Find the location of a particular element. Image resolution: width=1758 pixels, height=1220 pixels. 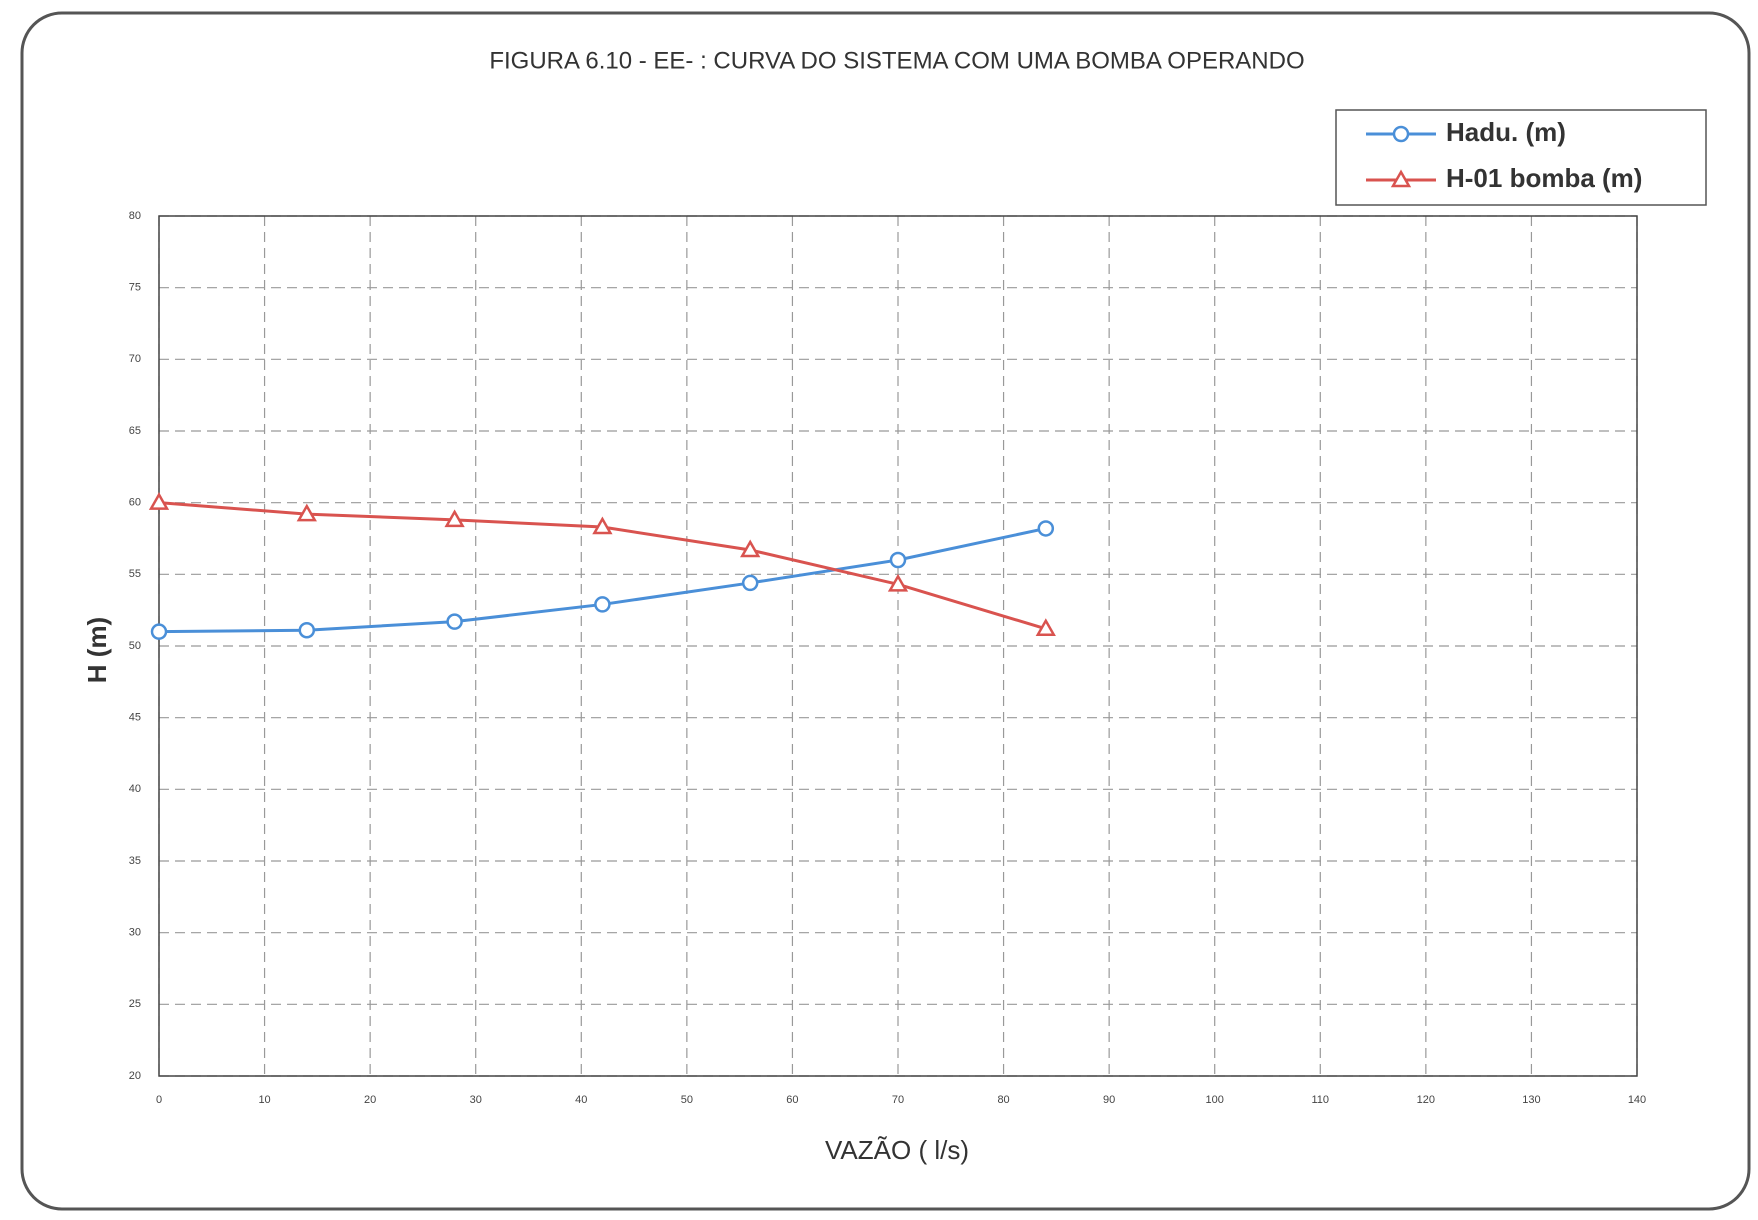

x-tick-label: 120 is located at coordinates (1426, 1100).